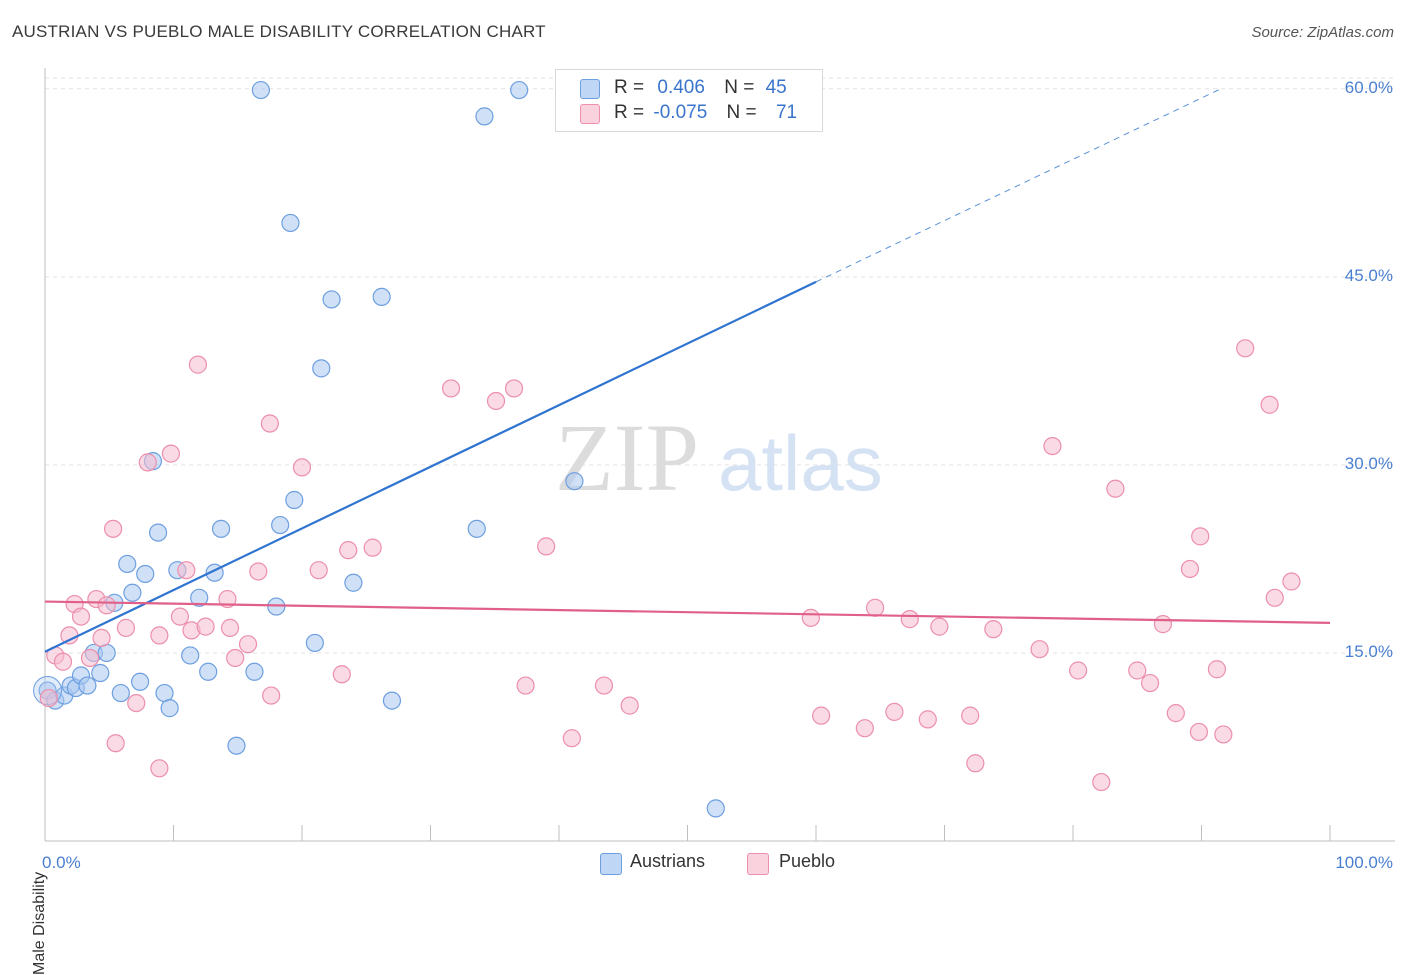 This screenshot has width=1406, height=975. Describe the element at coordinates (807, 861) in the screenshot. I see `bottom-legend-label-pueblo: Pueblo` at that location.